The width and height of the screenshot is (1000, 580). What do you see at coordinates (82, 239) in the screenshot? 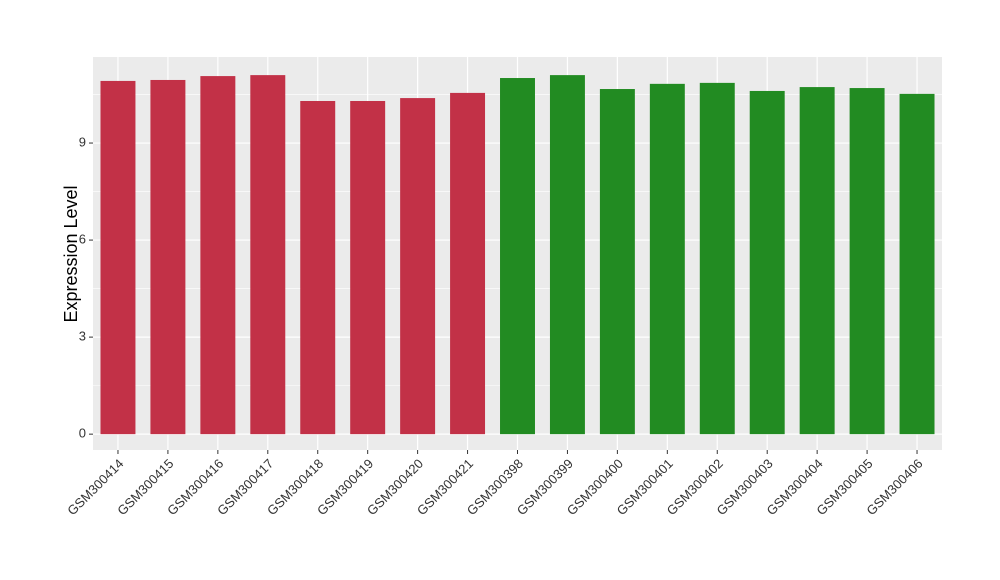
I see `y-tick-label: 6` at bounding box center [82, 239].